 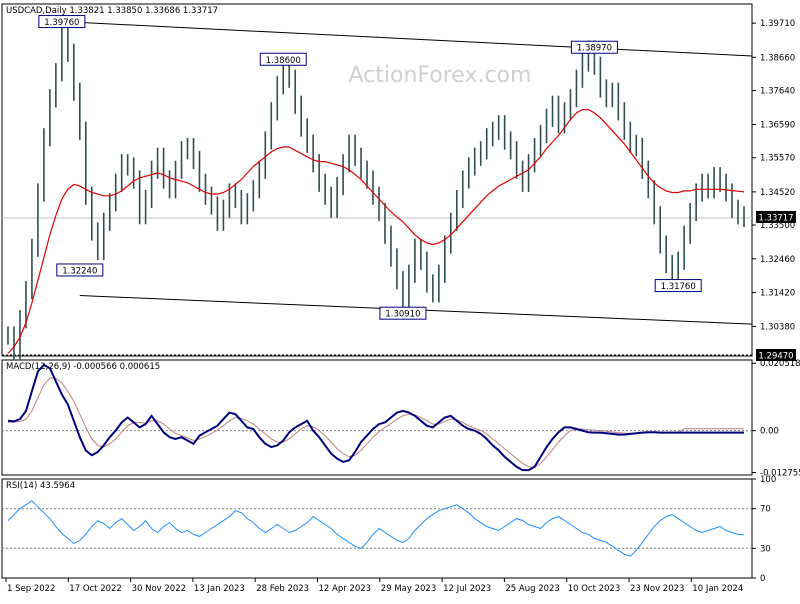 I want to click on current-price-box, so click(x=776, y=216).